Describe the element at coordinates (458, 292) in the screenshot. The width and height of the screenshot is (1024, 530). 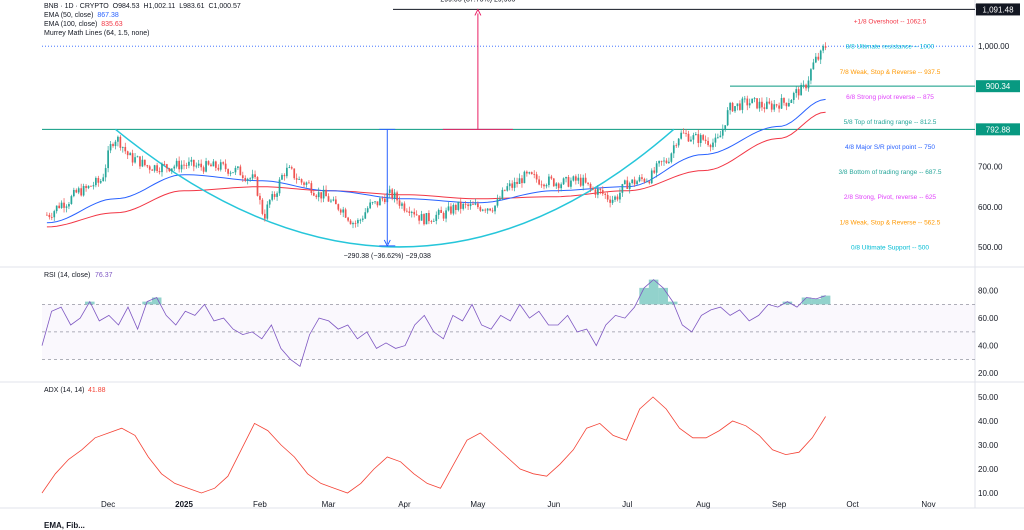
I see `rsi-overbought-fill` at that location.